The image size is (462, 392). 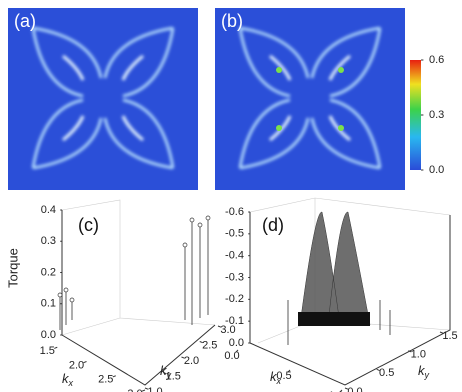 I want to click on tick-label: -0.4, so click(x=234, y=256).